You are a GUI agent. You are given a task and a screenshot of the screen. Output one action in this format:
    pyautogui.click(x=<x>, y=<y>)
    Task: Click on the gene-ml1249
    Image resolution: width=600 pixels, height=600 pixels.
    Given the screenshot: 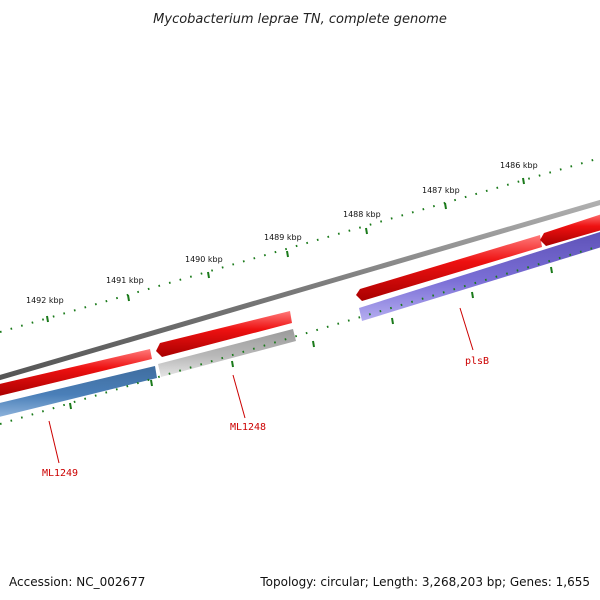 What is the action you would take?
    pyautogui.click(x=78, y=391)
    